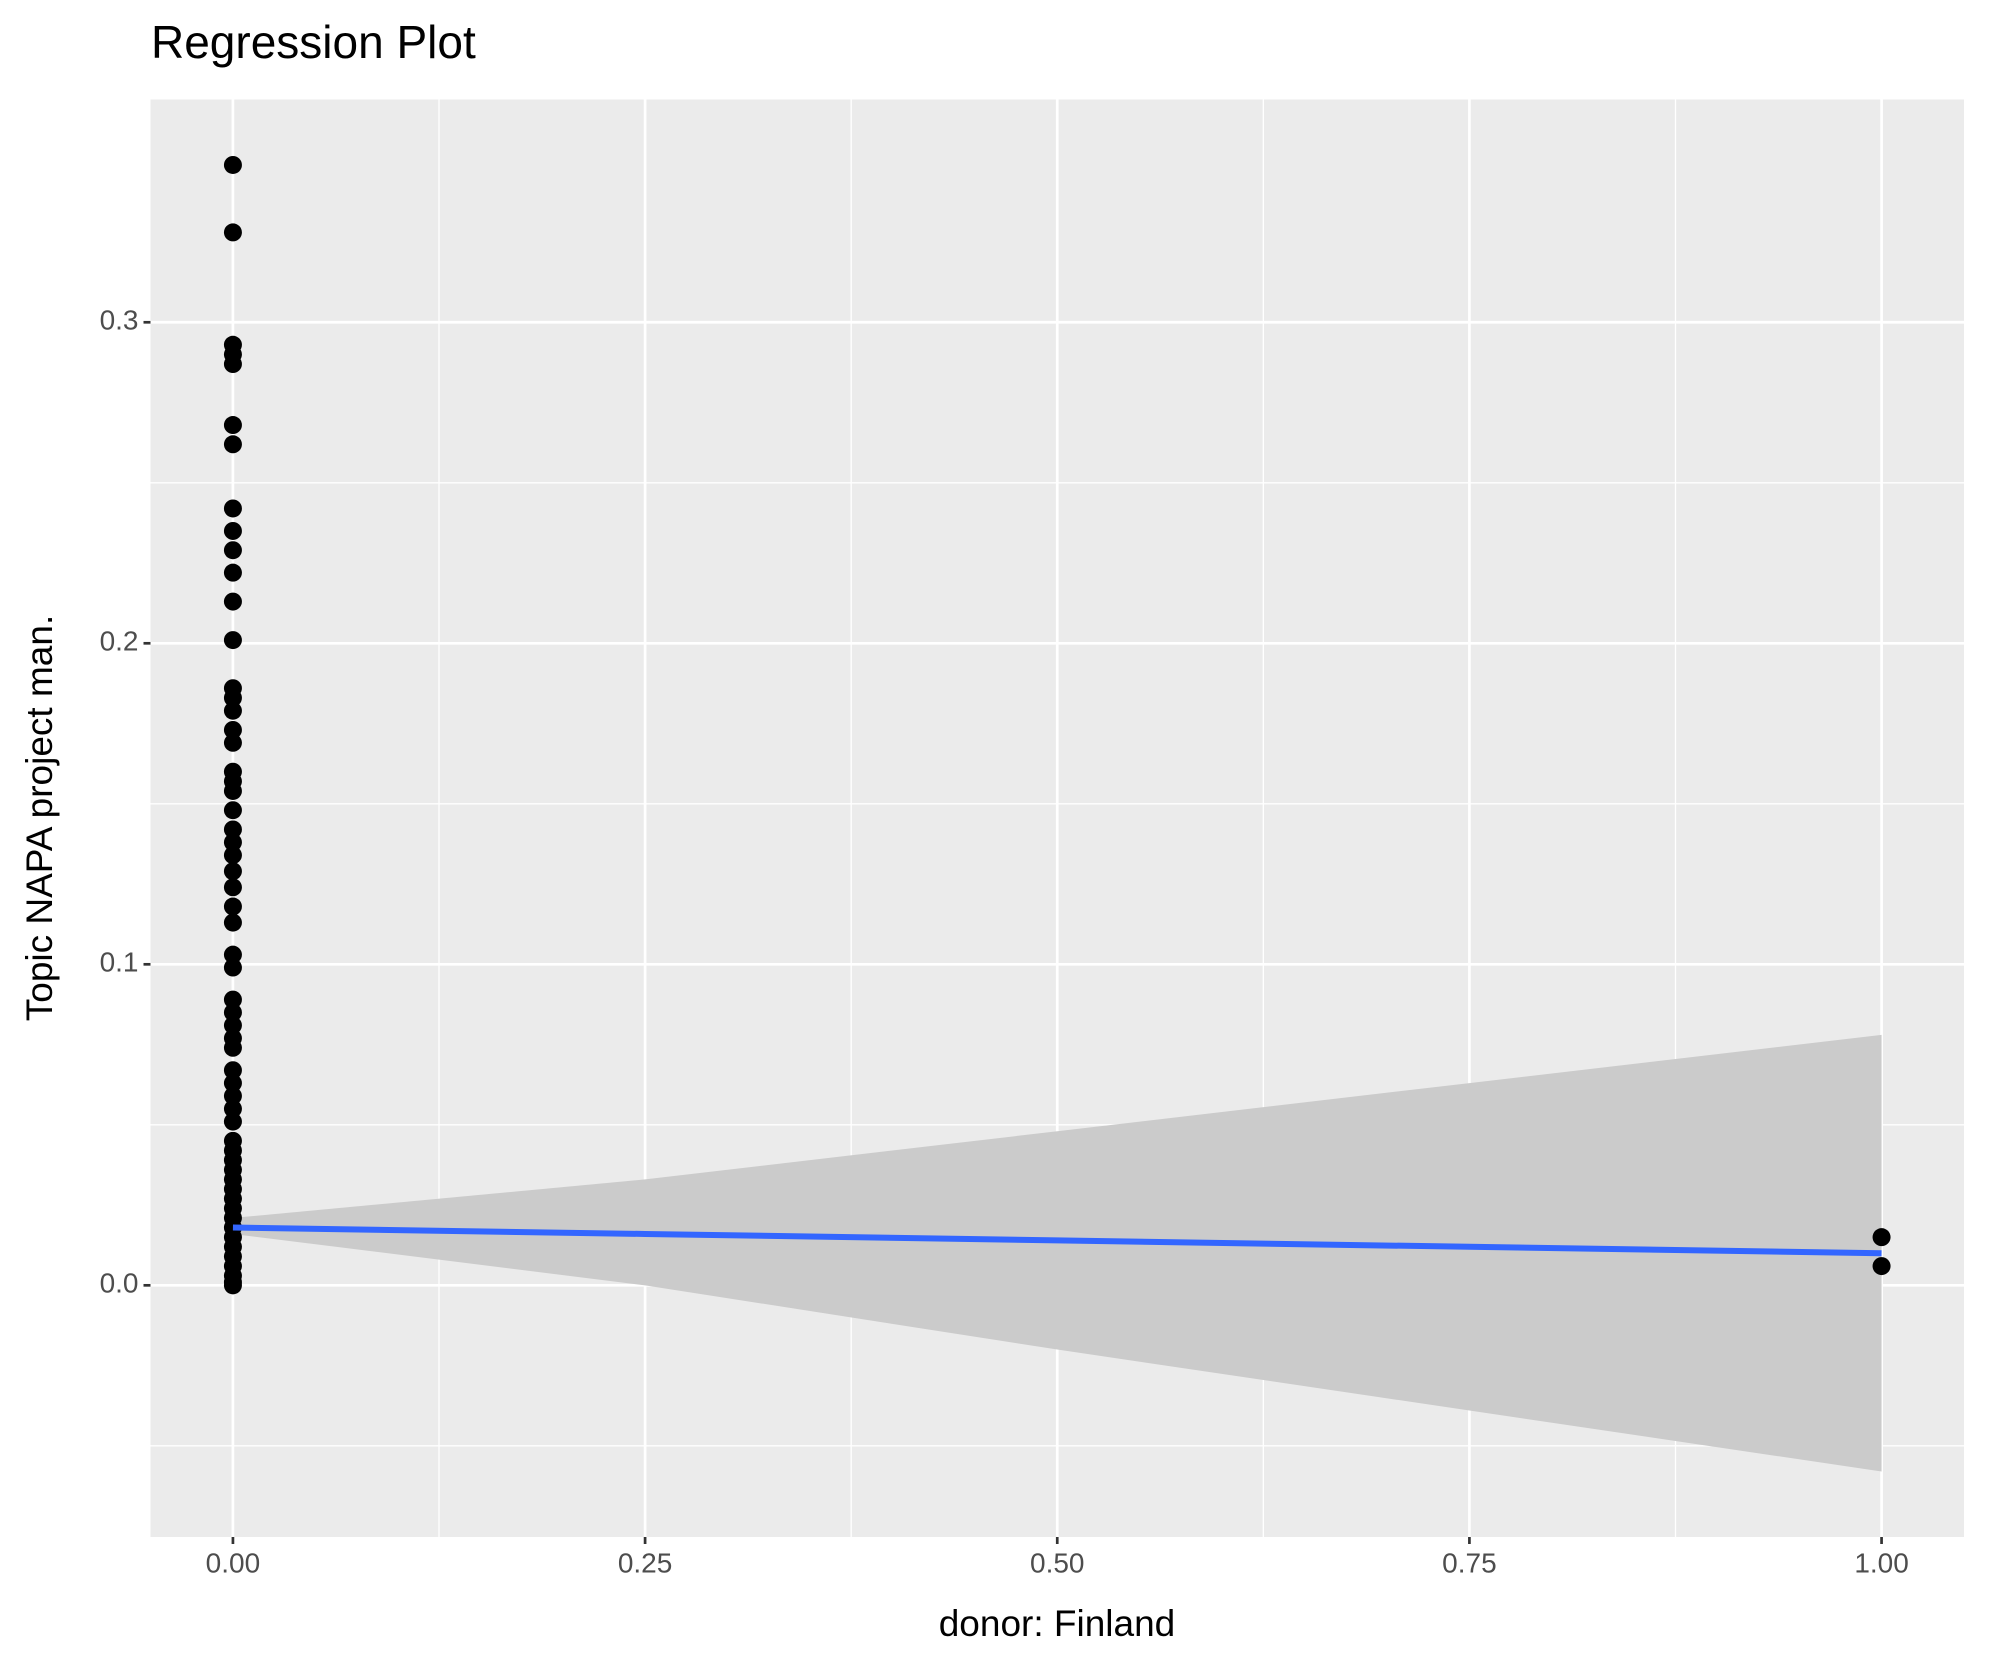 The height and width of the screenshot is (1665, 1990). Describe the element at coordinates (39, 818) in the screenshot. I see `y-axis-title: Topic NAPA project man.` at that location.